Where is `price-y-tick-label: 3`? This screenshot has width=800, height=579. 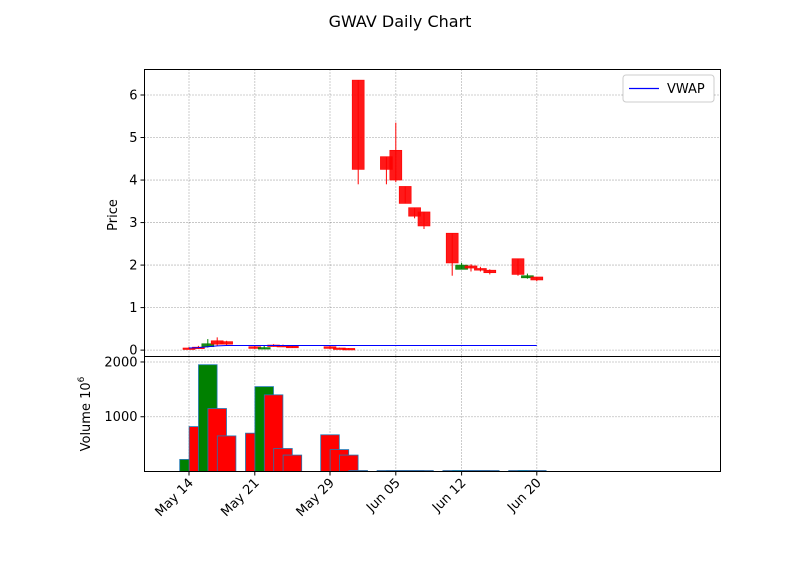 price-y-tick-label: 3 is located at coordinates (133, 223).